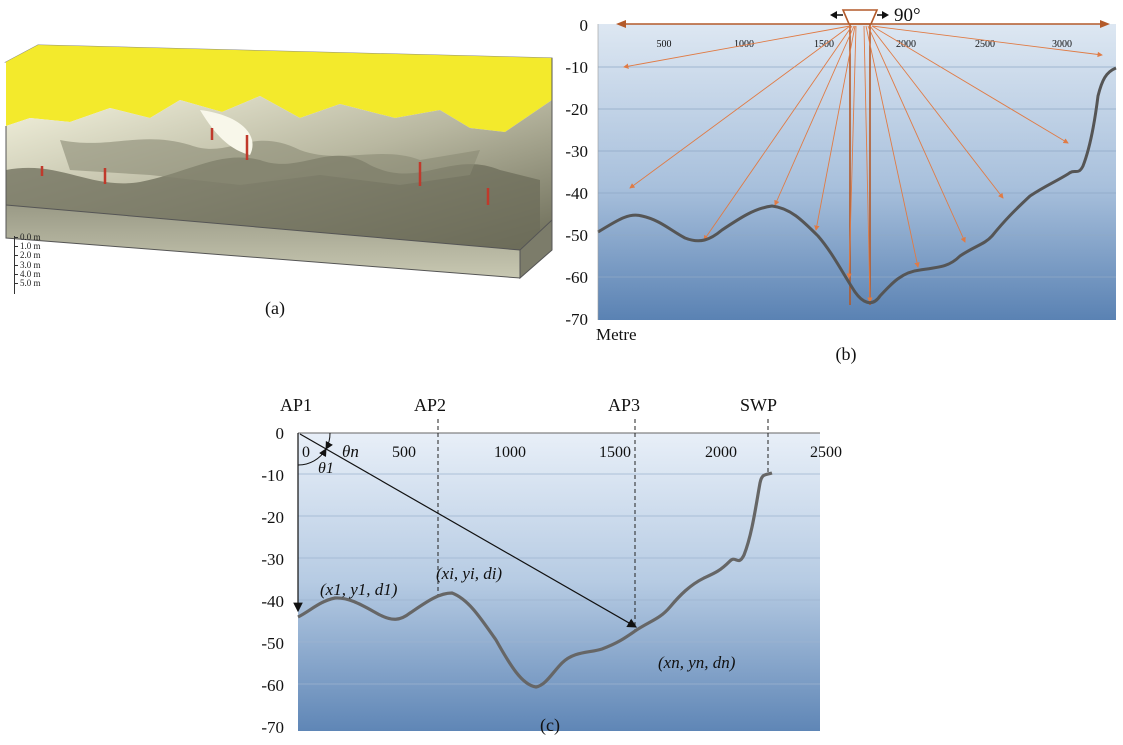 The width and height of the screenshot is (1123, 745). What do you see at coordinates (576, 109) in the screenshot?
I see `y-tick-2: -20` at bounding box center [576, 109].